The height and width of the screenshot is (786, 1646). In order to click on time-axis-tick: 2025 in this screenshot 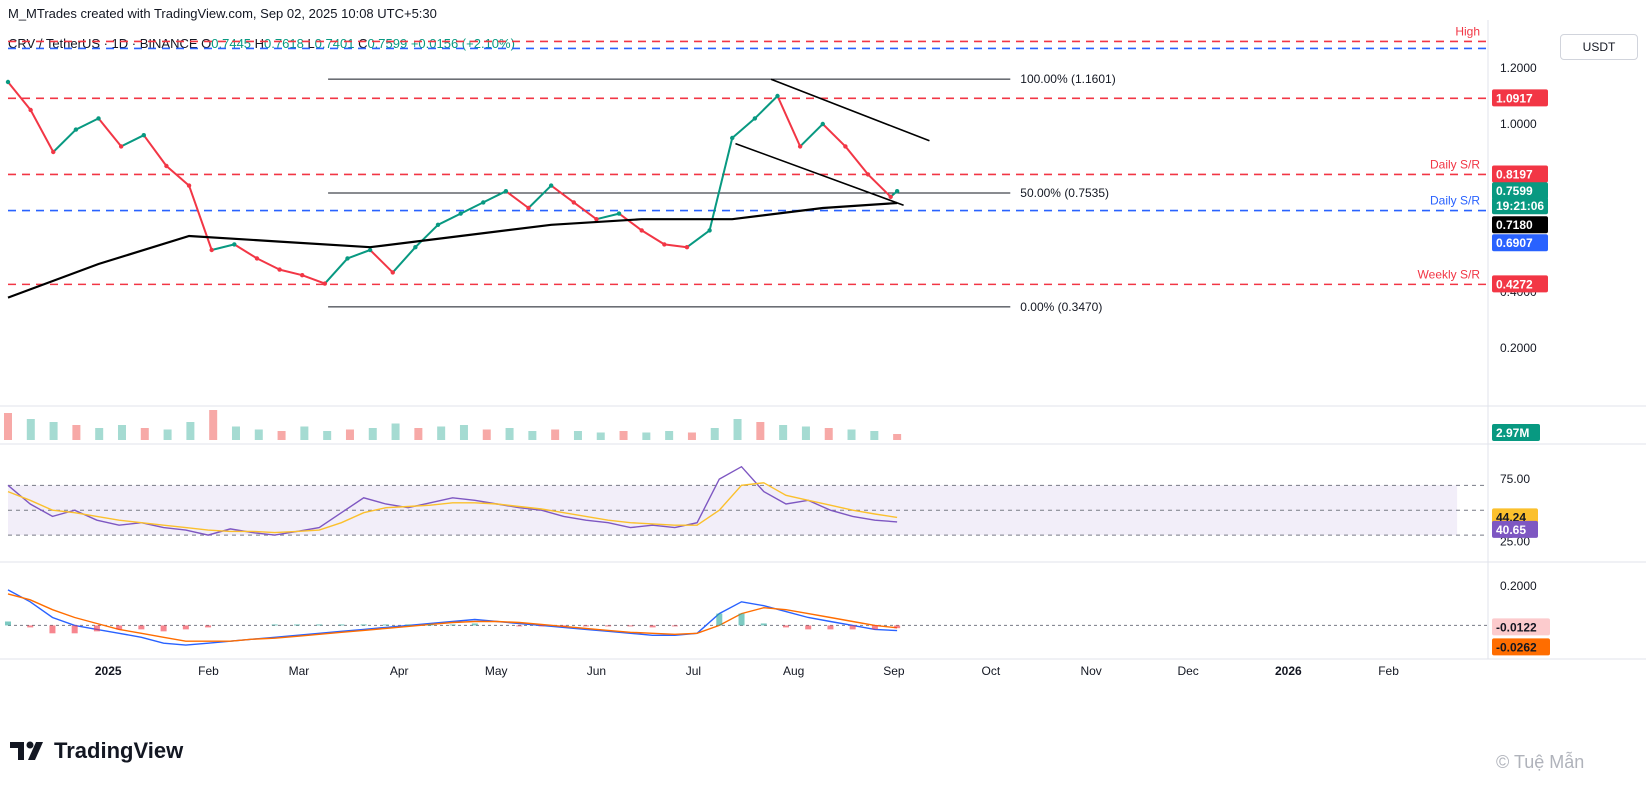, I will do `click(108, 671)`.